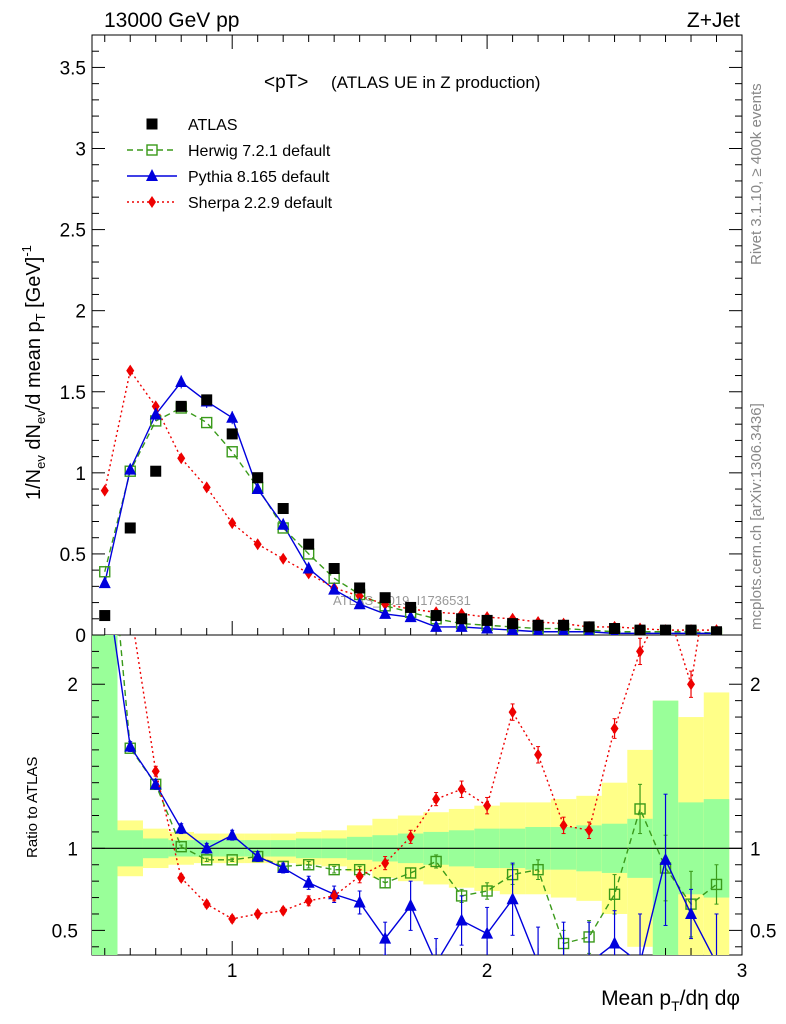  I want to click on ratio-y-tick-label-right: 1, so click(755, 849).